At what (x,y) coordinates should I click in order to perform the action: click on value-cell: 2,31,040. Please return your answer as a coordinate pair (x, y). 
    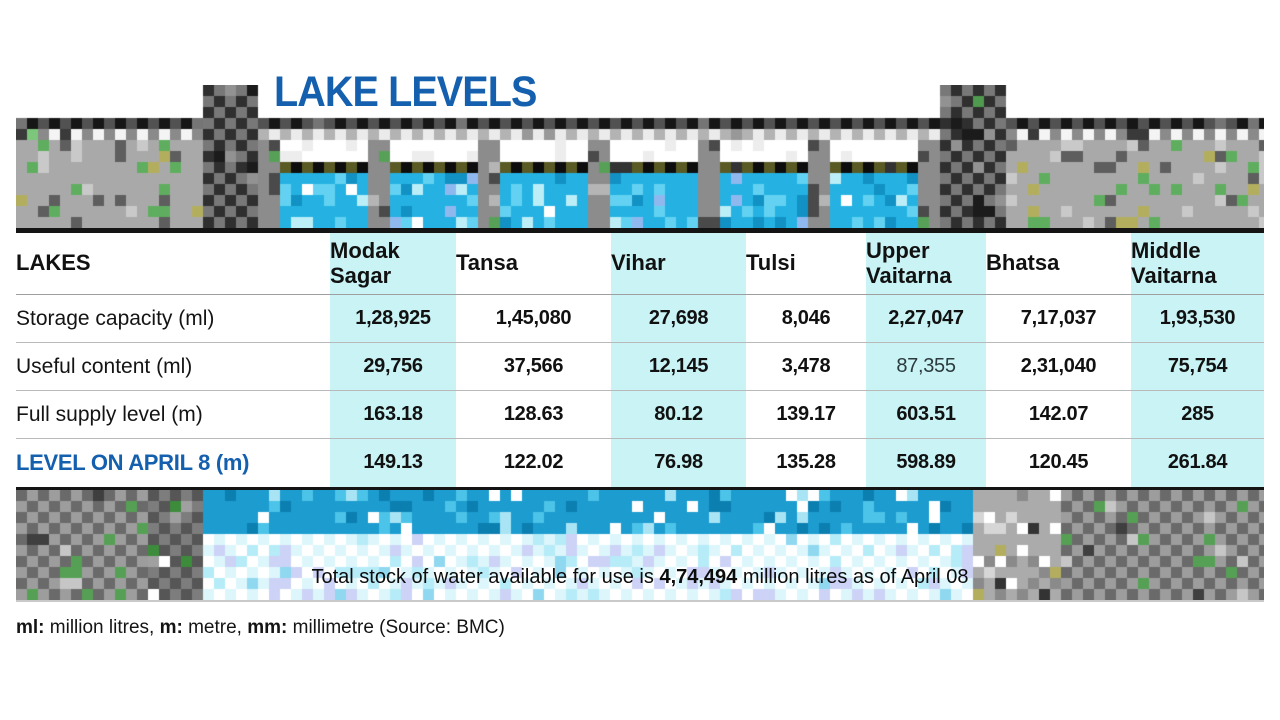
    Looking at the image, I should click on (1058, 366).